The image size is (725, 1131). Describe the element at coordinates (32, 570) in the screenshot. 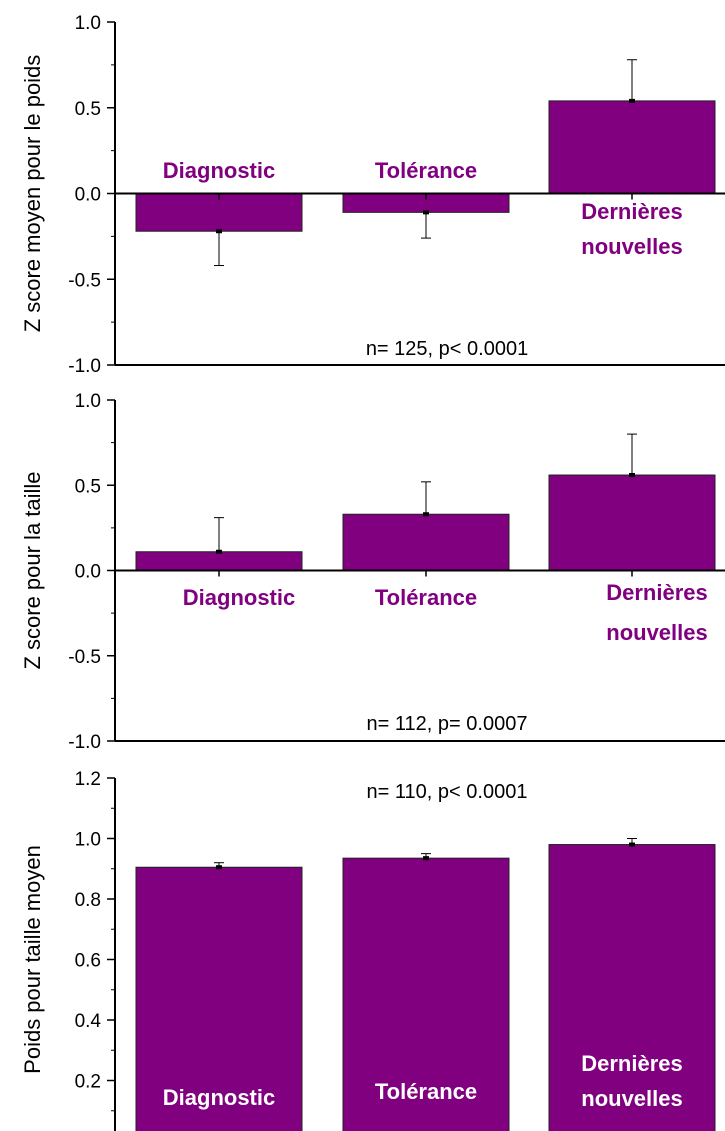

I see `y-axis-title: Z score pour la taille` at that location.